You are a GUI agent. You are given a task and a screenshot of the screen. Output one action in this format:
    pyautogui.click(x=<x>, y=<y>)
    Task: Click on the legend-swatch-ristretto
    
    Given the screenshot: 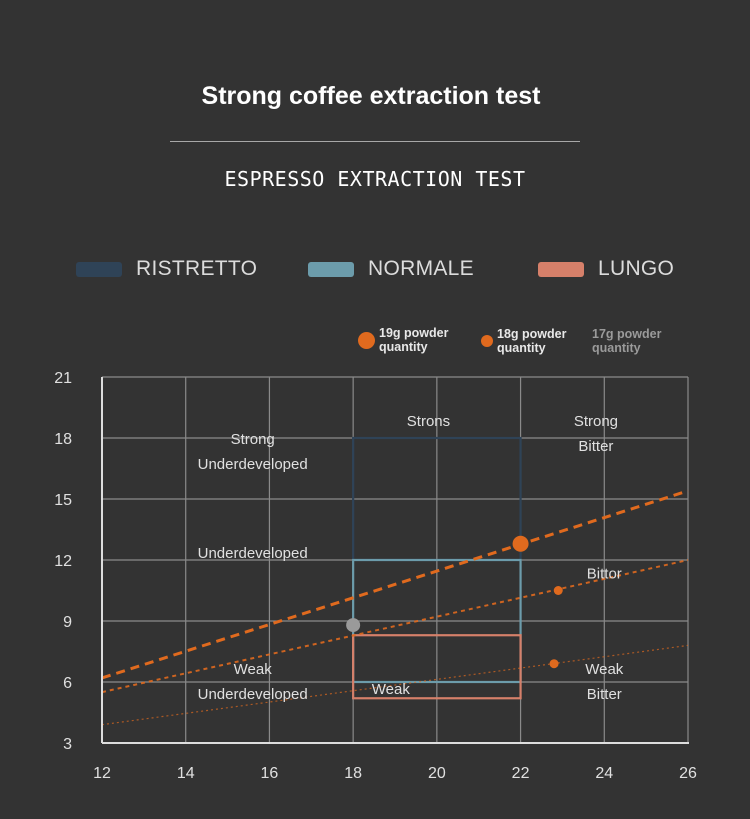 What is the action you would take?
    pyautogui.click(x=99, y=269)
    